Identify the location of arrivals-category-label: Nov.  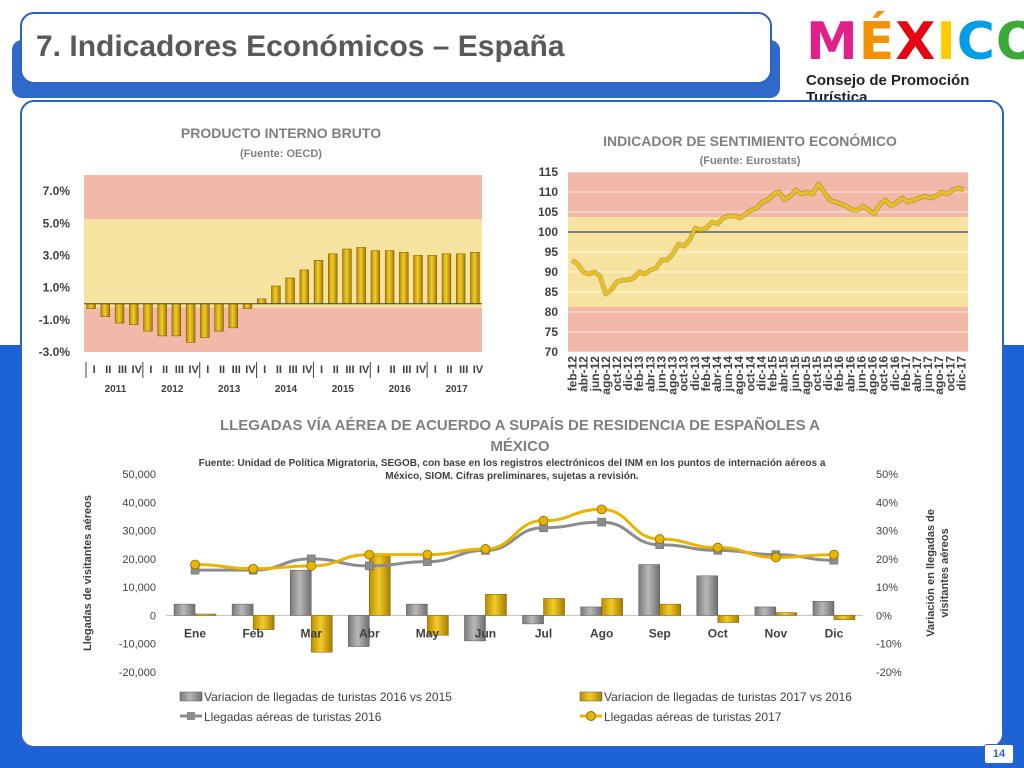
(776, 633).